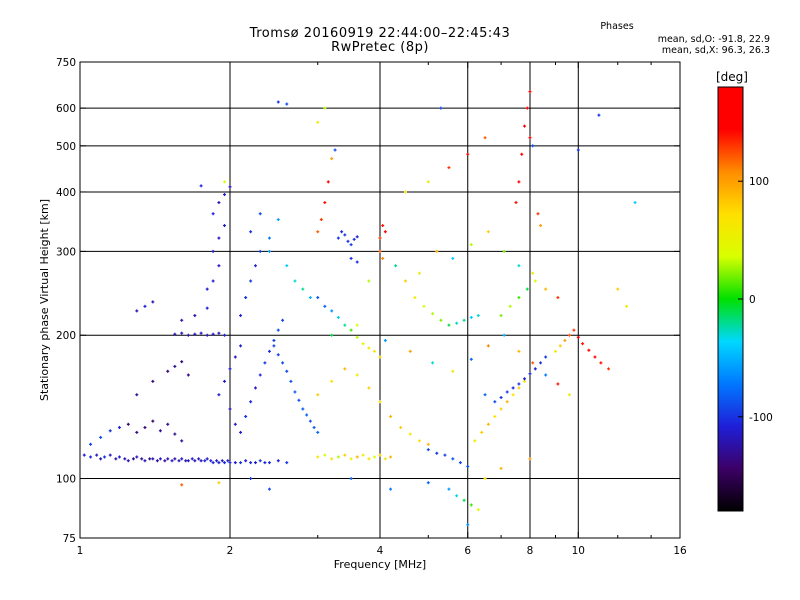 The width and height of the screenshot is (800, 600). What do you see at coordinates (66, 147) in the screenshot?
I see `y-tick-label: 500` at bounding box center [66, 147].